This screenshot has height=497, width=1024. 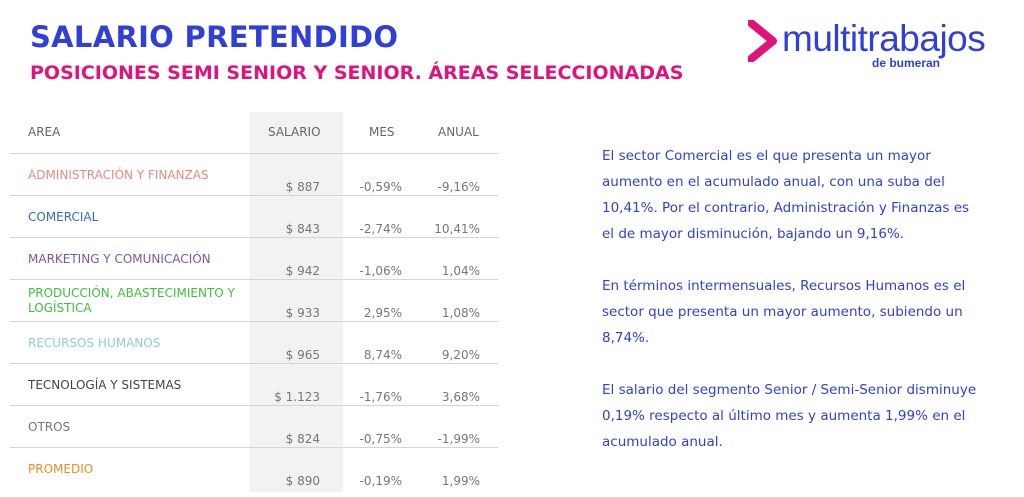 What do you see at coordinates (762, 41) in the screenshot?
I see `chevron-right-icon` at bounding box center [762, 41].